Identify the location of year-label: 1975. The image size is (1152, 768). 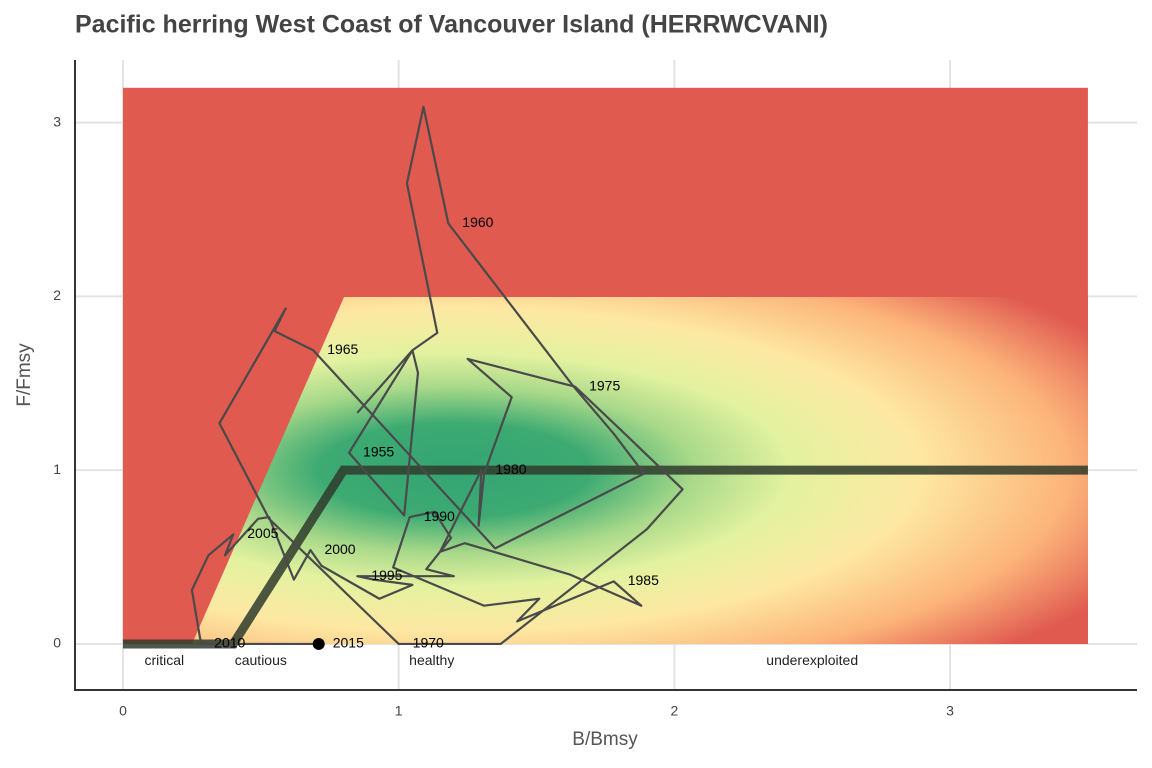
(604, 385).